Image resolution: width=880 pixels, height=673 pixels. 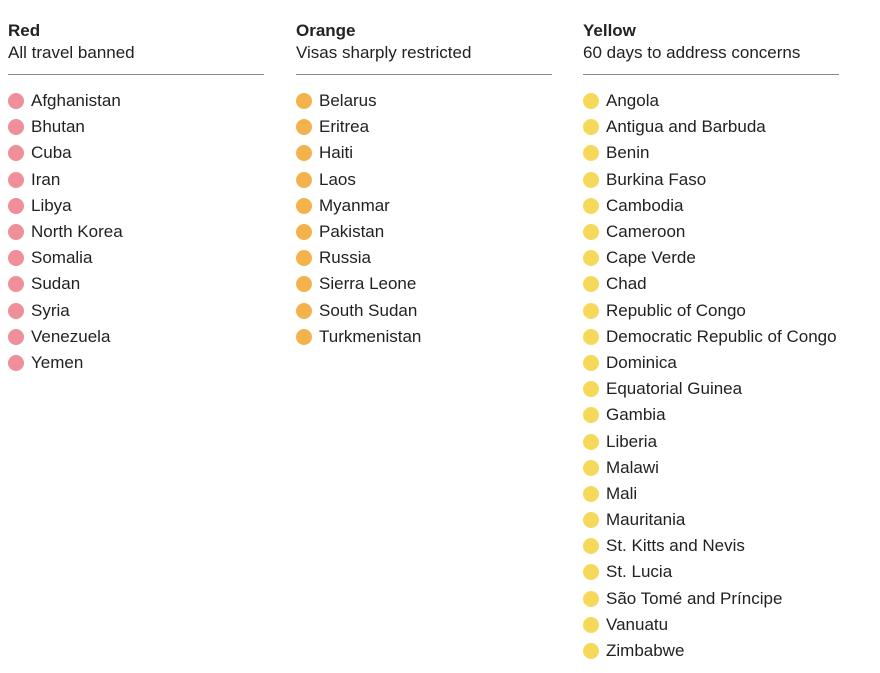 I want to click on country-name: Sierra Leone, so click(x=368, y=284).